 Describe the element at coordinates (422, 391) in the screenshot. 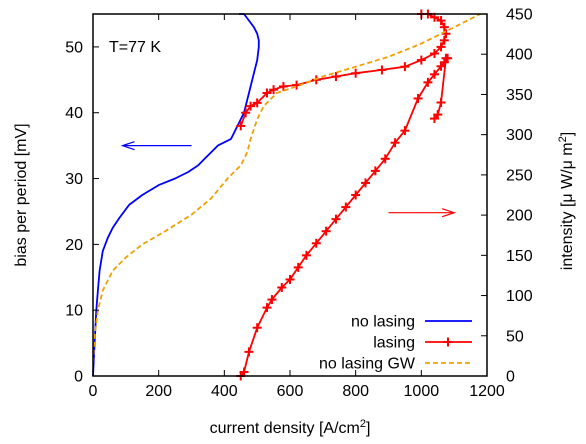

I see `x-tick-label: 1000` at that location.